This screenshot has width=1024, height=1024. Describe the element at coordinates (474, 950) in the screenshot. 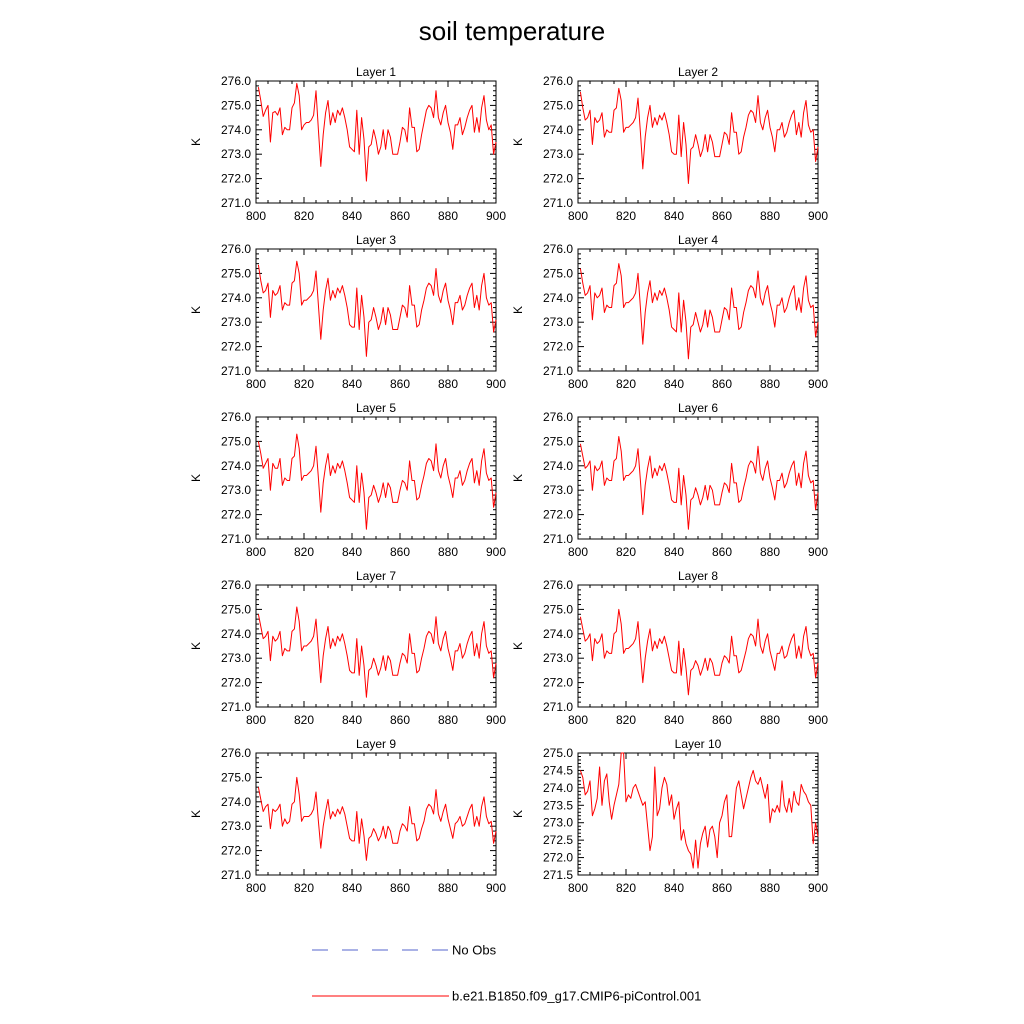

I see `legend-label-no-obs: No Obs` at that location.